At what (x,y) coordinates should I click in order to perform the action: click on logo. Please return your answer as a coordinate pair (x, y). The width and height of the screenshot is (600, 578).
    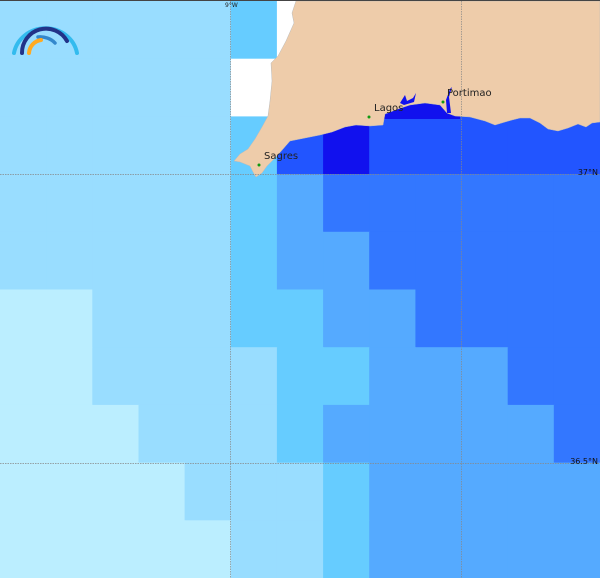
    Looking at the image, I should click on (45, 40).